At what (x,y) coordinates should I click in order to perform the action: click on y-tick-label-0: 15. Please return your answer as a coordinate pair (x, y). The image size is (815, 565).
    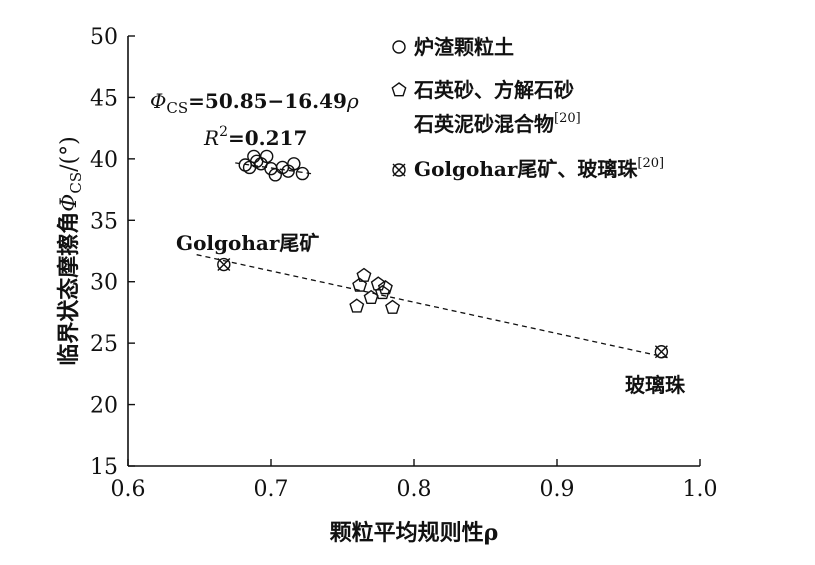
    Looking at the image, I should click on (104, 467).